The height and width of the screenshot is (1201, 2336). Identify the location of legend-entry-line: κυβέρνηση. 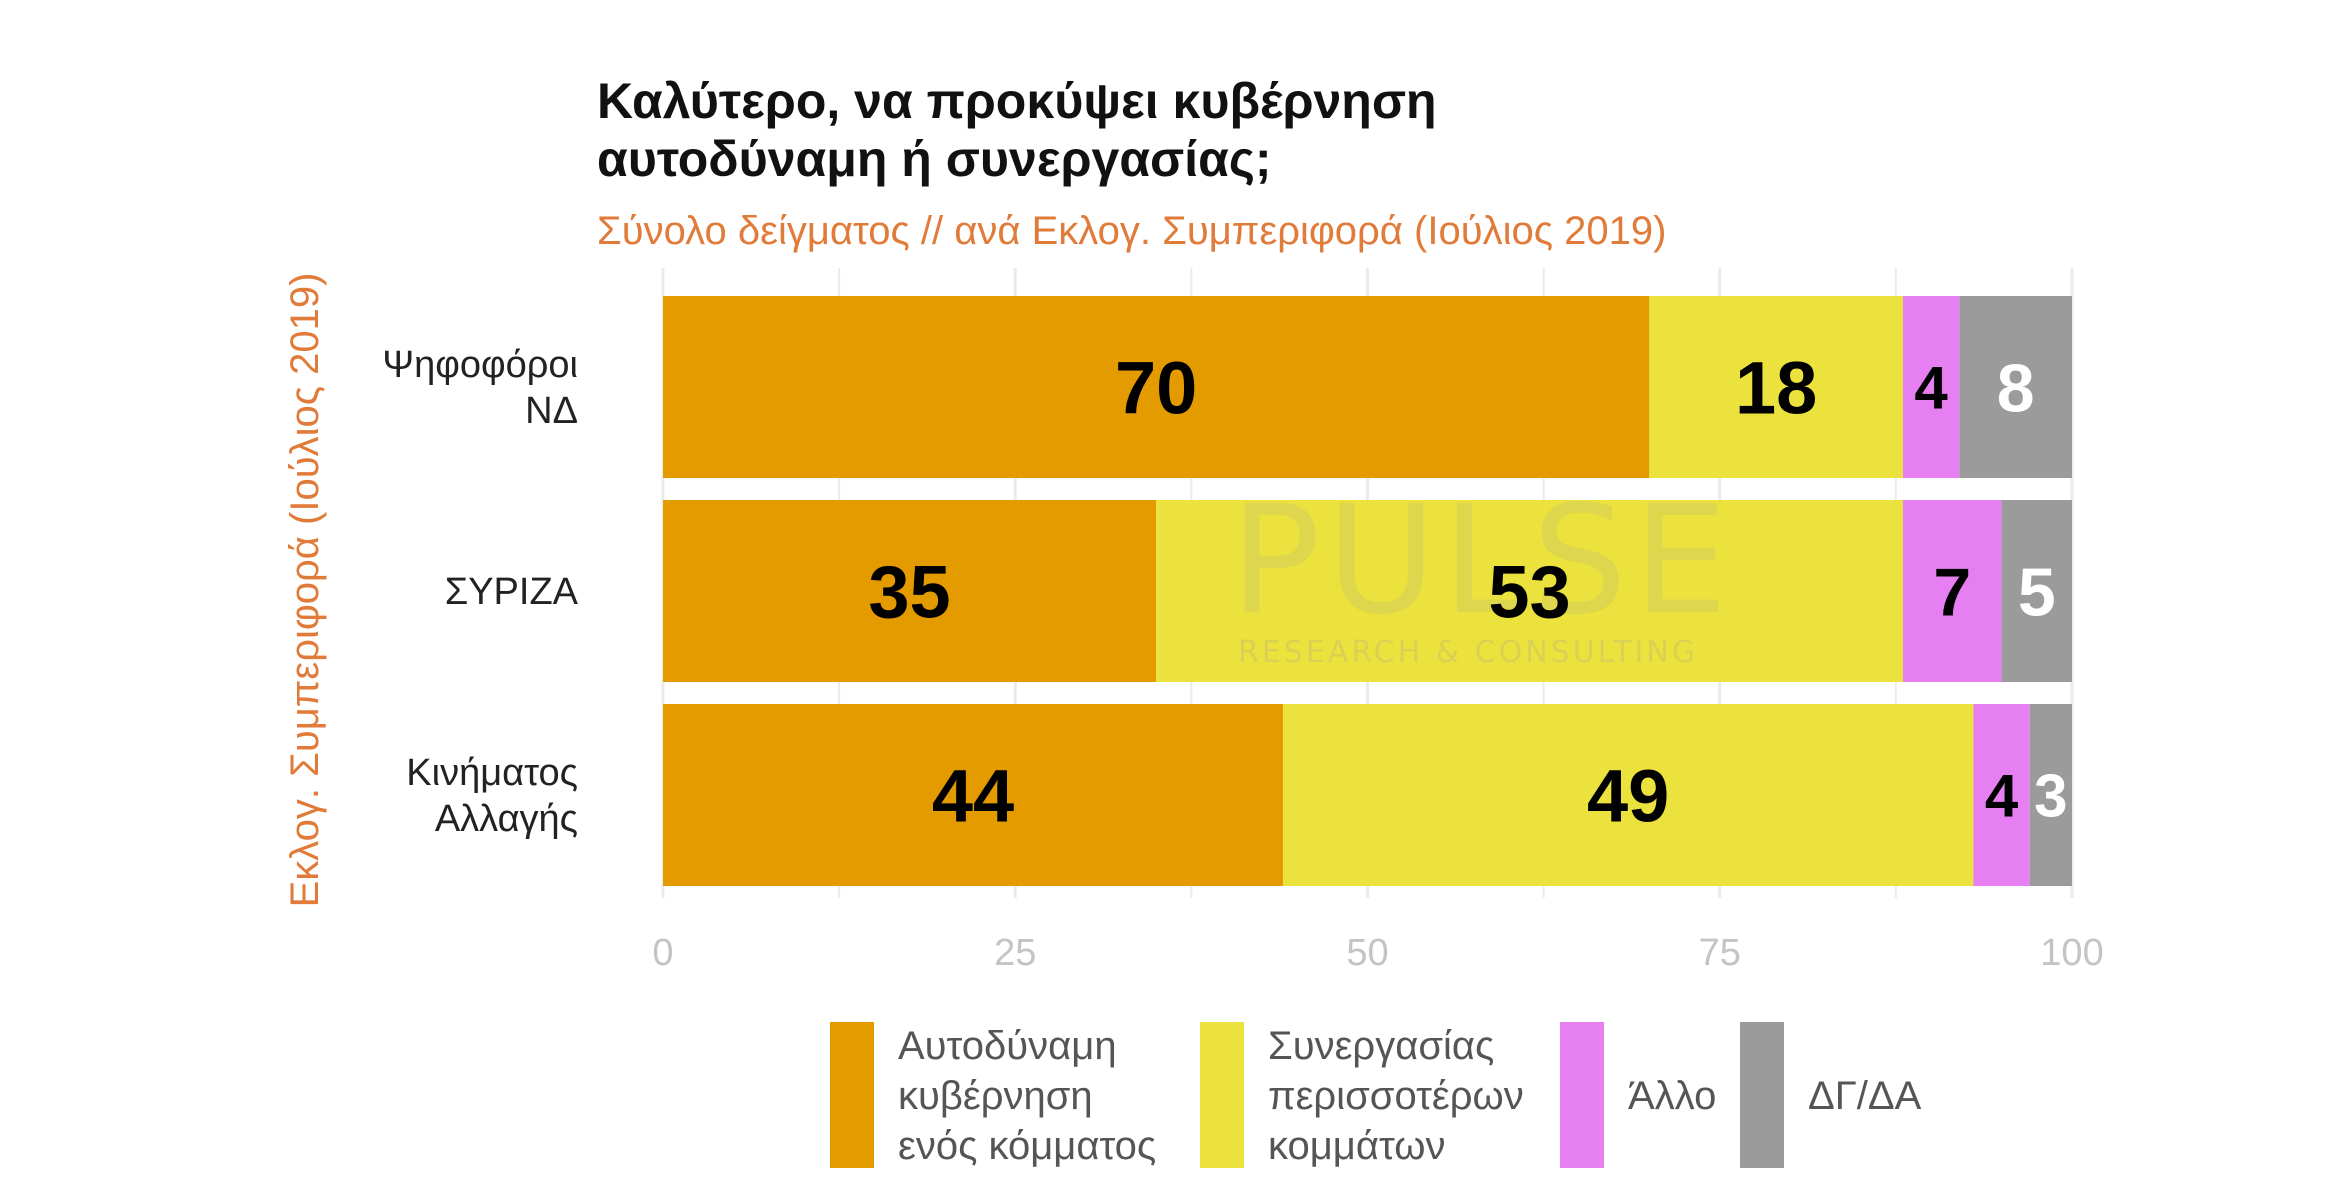
(995, 1096).